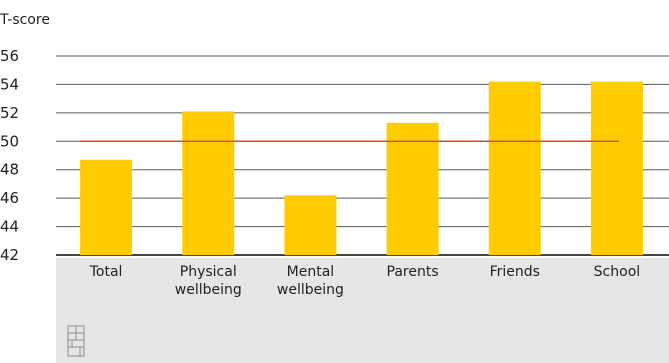  What do you see at coordinates (617, 272) in the screenshot?
I see `category-label: School` at bounding box center [617, 272].